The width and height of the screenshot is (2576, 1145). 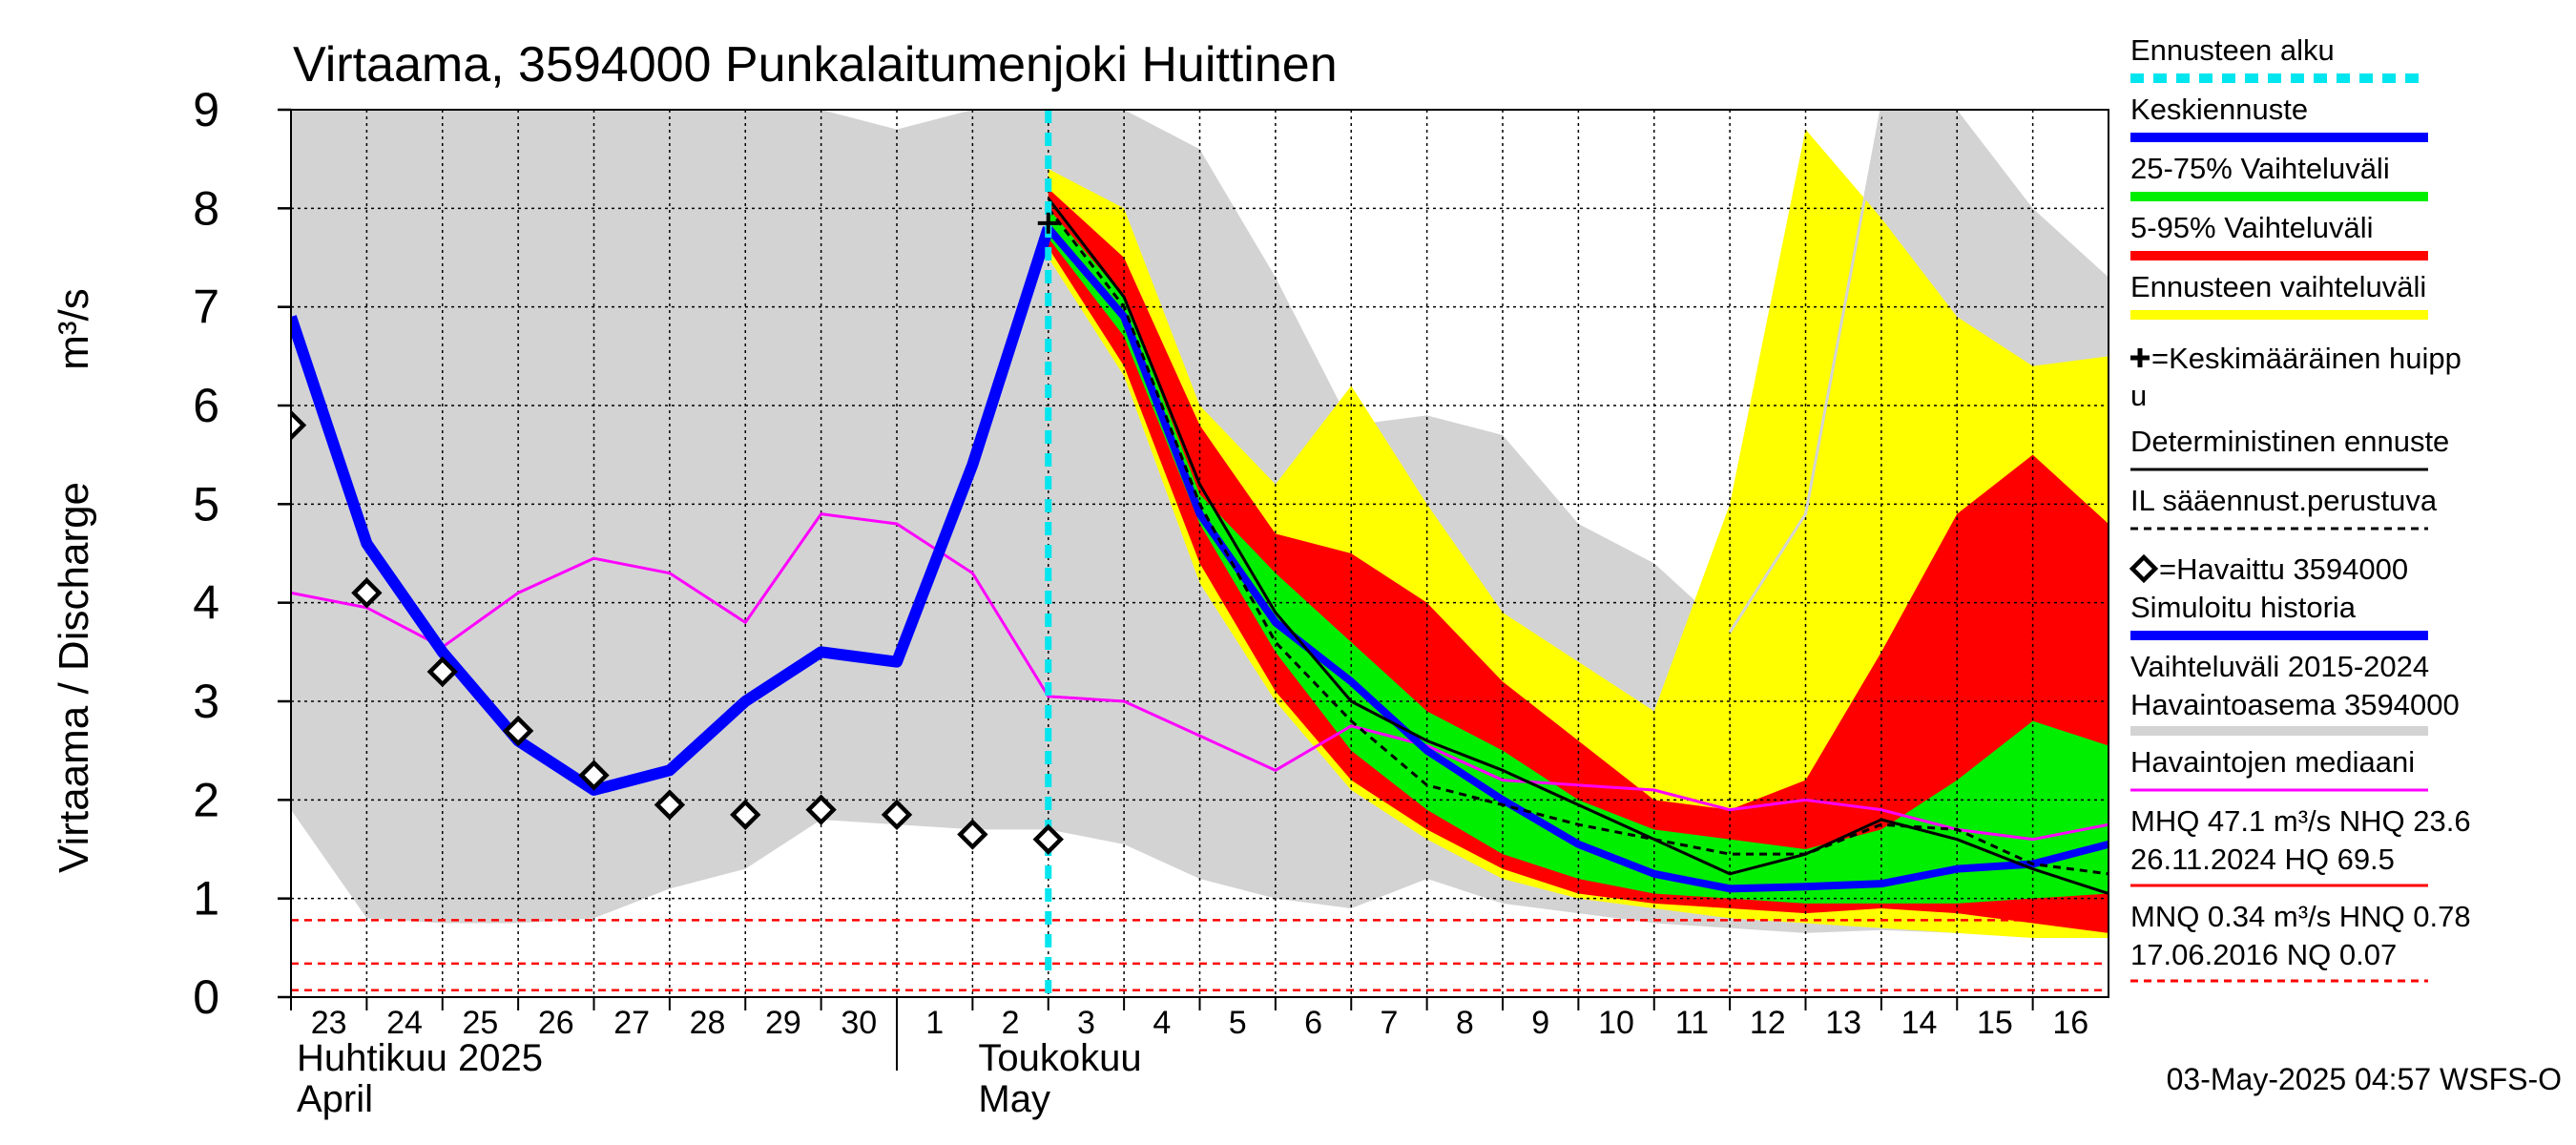 I want to click on x-tick-label: 3, so click(x=1086, y=1023).